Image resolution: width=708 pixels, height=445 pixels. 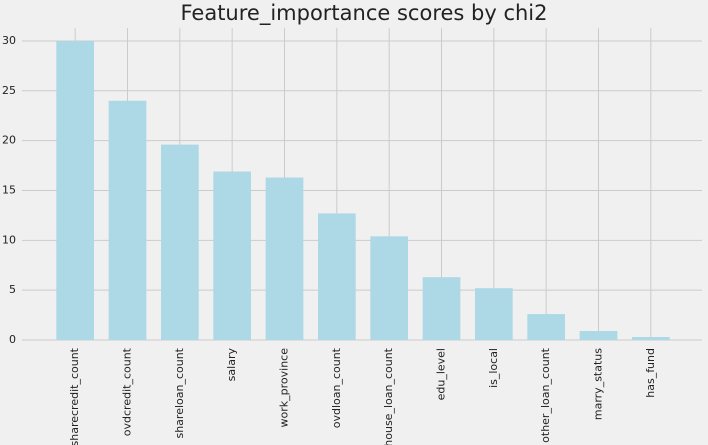 What do you see at coordinates (284, 388) in the screenshot?
I see `x-tick-label: work_province` at bounding box center [284, 388].